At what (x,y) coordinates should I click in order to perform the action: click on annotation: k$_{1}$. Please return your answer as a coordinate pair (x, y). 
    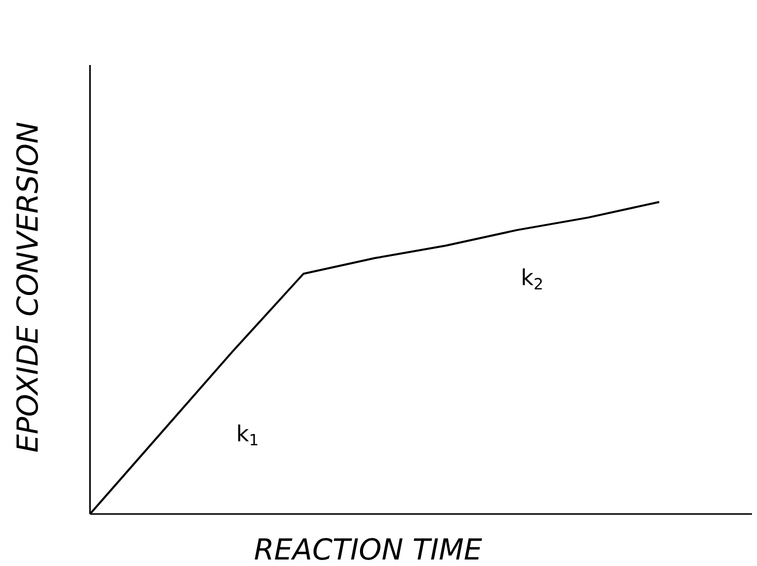
    Looking at the image, I should click on (248, 435).